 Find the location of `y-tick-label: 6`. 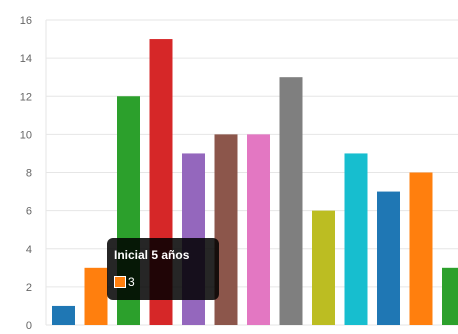

y-tick-label: 6 is located at coordinates (29, 212).